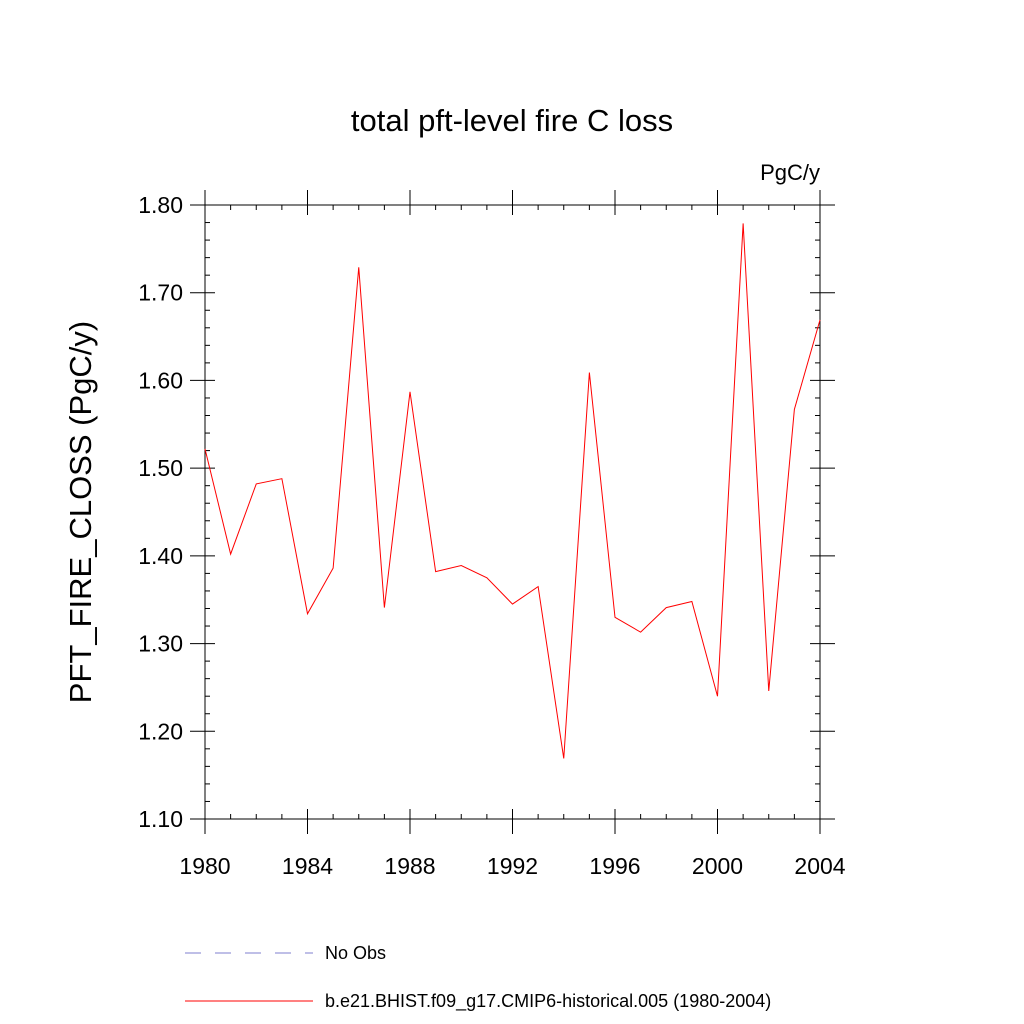  Describe the element at coordinates (512, 866) in the screenshot. I see `x-tick-label: 1992` at that location.